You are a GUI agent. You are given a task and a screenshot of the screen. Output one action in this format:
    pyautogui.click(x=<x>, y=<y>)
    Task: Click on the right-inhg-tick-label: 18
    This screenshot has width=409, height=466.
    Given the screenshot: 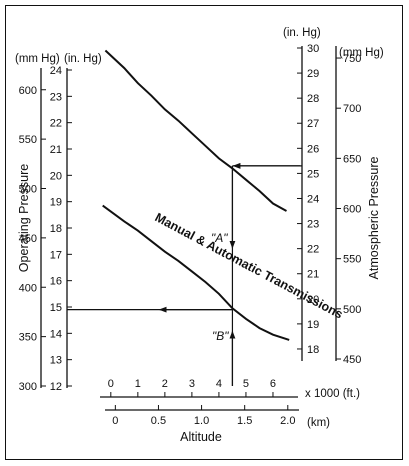 What is the action you would take?
    pyautogui.click(x=313, y=350)
    